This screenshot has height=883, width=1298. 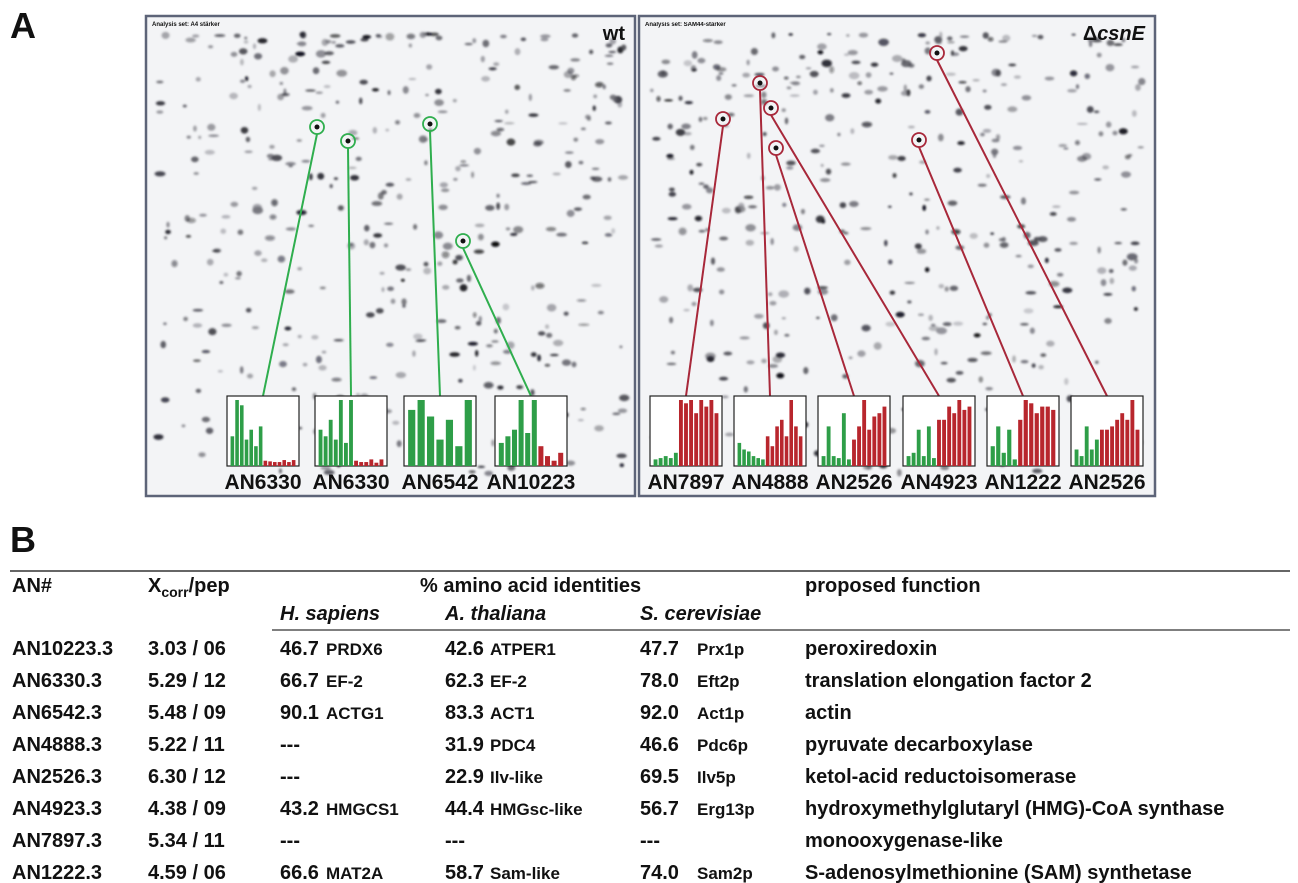 What do you see at coordinates (32, 586) in the screenshot?
I see `column-header: AN#` at bounding box center [32, 586].